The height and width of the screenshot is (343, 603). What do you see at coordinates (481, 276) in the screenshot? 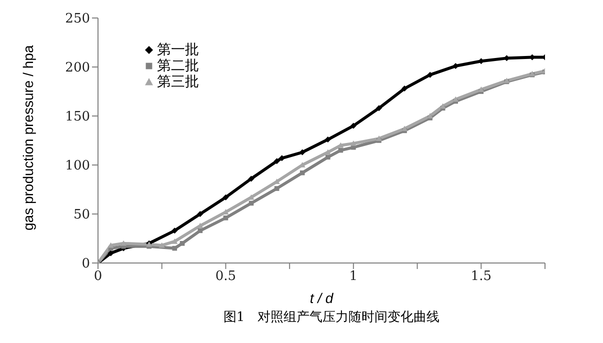
I see `x-tick-label: 1.5` at bounding box center [481, 276].